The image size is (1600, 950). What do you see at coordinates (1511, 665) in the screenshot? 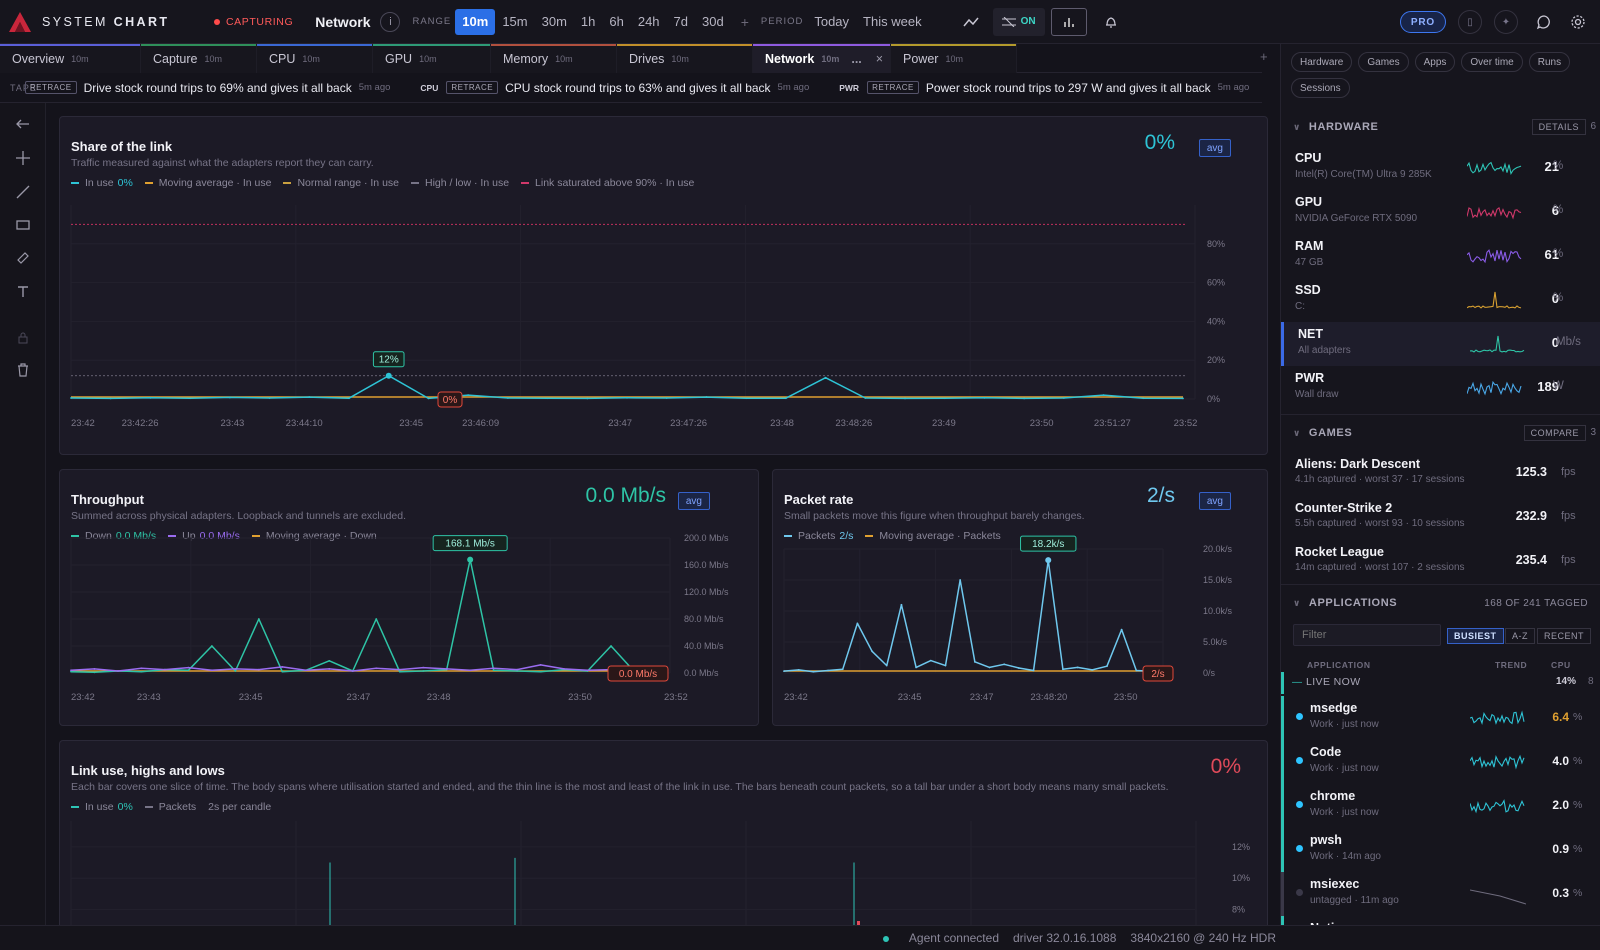
I see `column-trend: TREND` at bounding box center [1511, 665].